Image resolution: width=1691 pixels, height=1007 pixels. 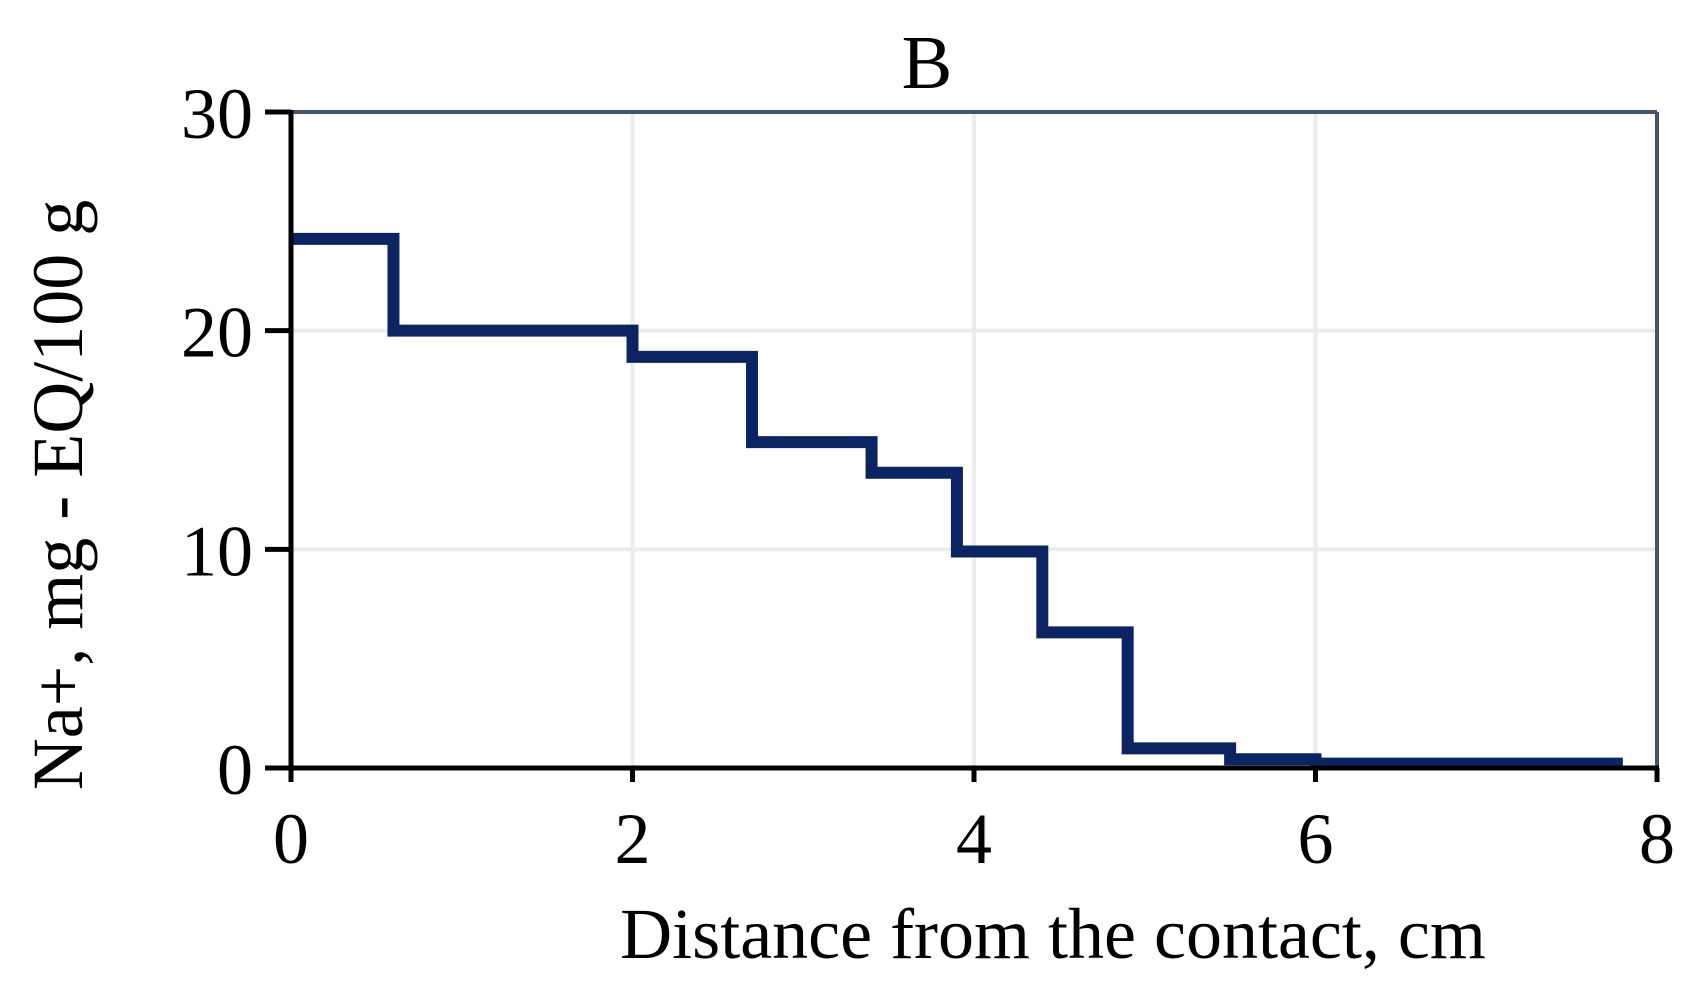 I want to click on x-tick-label-8: 8, so click(x=1657, y=839).